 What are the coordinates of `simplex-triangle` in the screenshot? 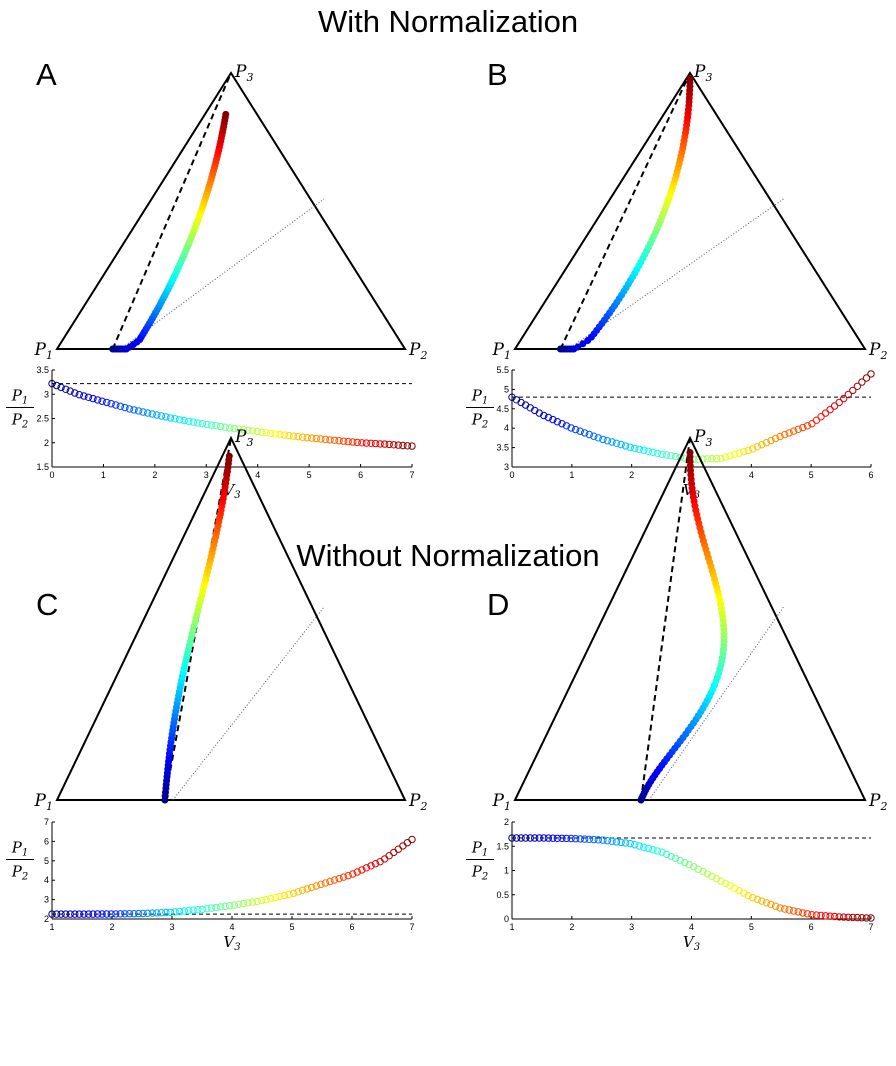 It's located at (231, 210).